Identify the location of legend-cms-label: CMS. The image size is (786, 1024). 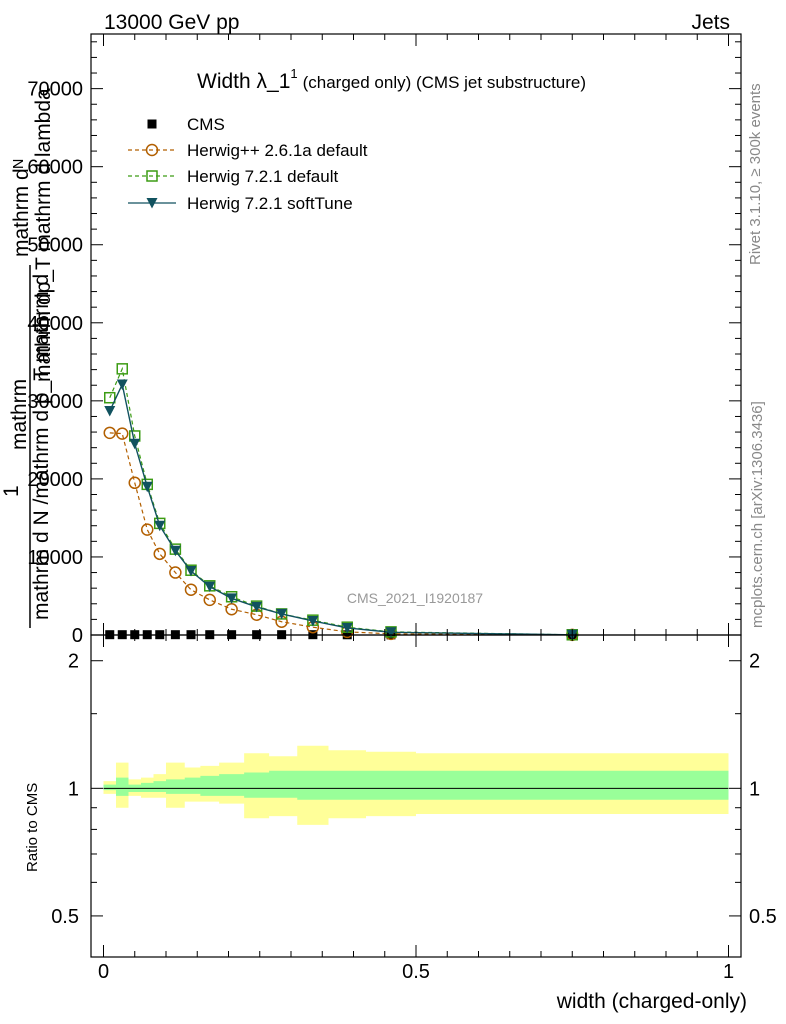
(206, 124).